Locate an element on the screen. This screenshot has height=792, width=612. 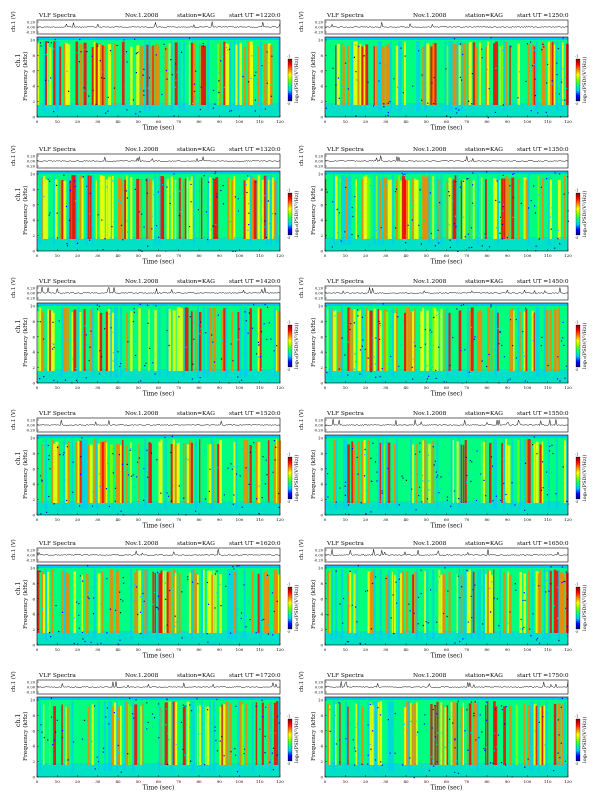
panel-station: station=KAG is located at coordinates (196, 676).